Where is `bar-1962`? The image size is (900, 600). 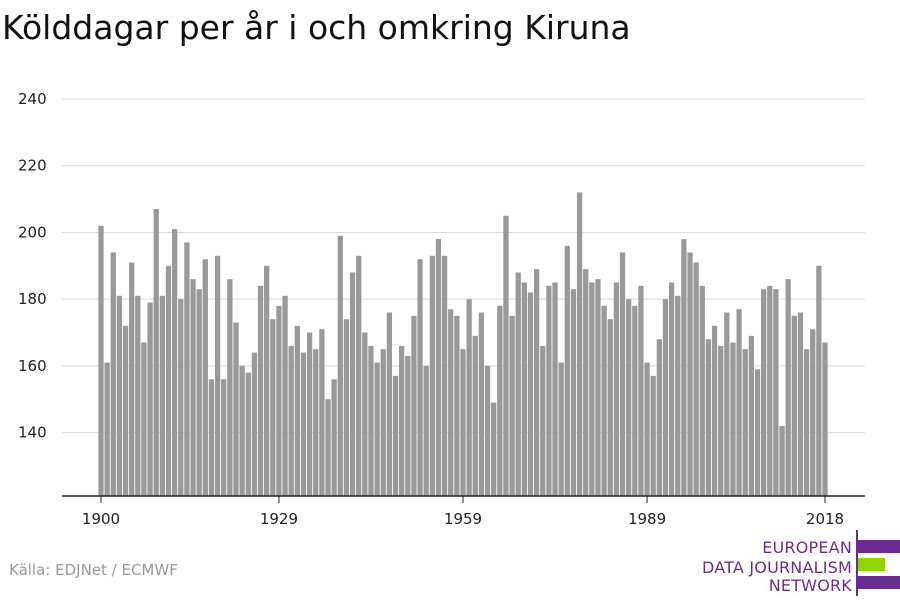
bar-1962 is located at coordinates (481, 404).